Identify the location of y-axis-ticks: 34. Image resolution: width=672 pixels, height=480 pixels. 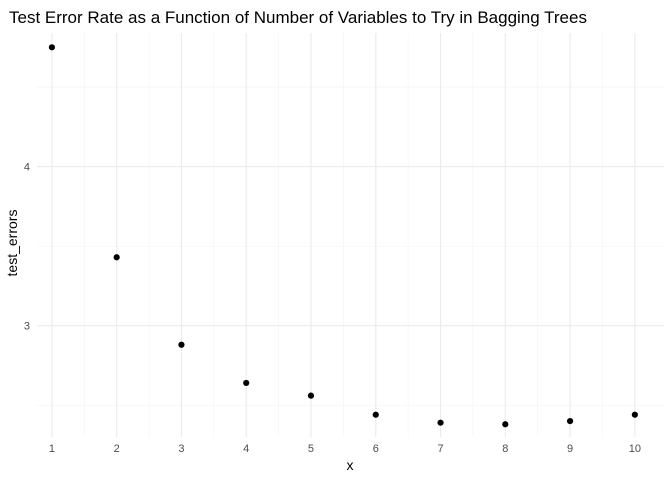
(27, 247).